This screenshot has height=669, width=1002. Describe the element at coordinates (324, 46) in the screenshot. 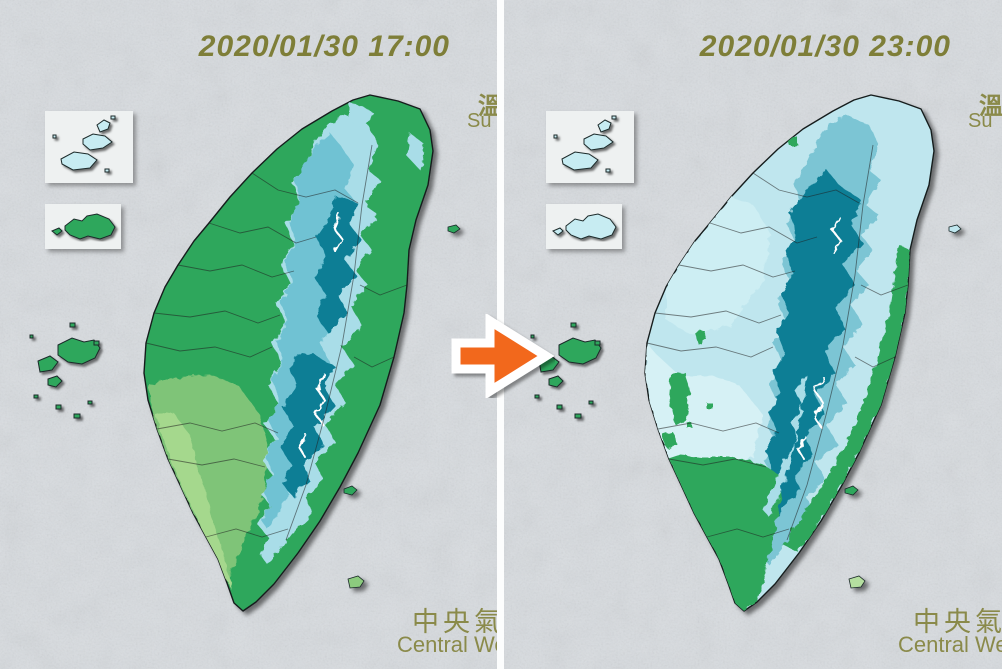

I see `timestamp-1700: 2020/01/30 17:00` at that location.